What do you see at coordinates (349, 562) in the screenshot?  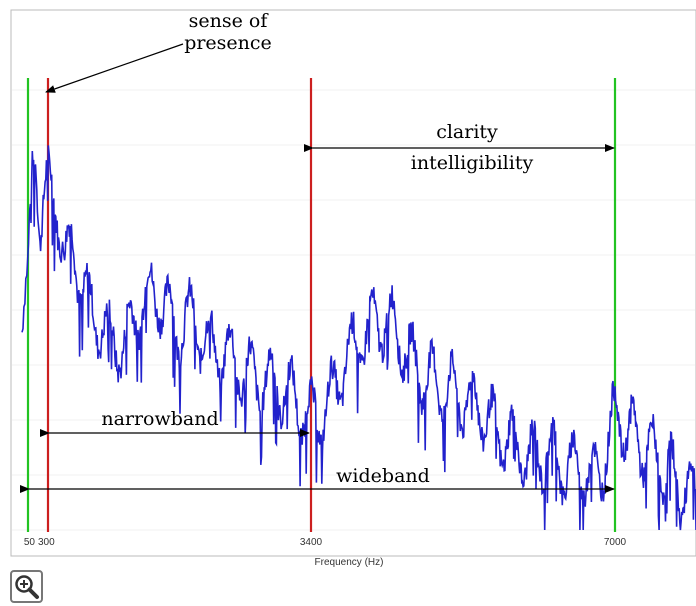 I see `x-axis-title: Frequency (Hz)` at bounding box center [349, 562].